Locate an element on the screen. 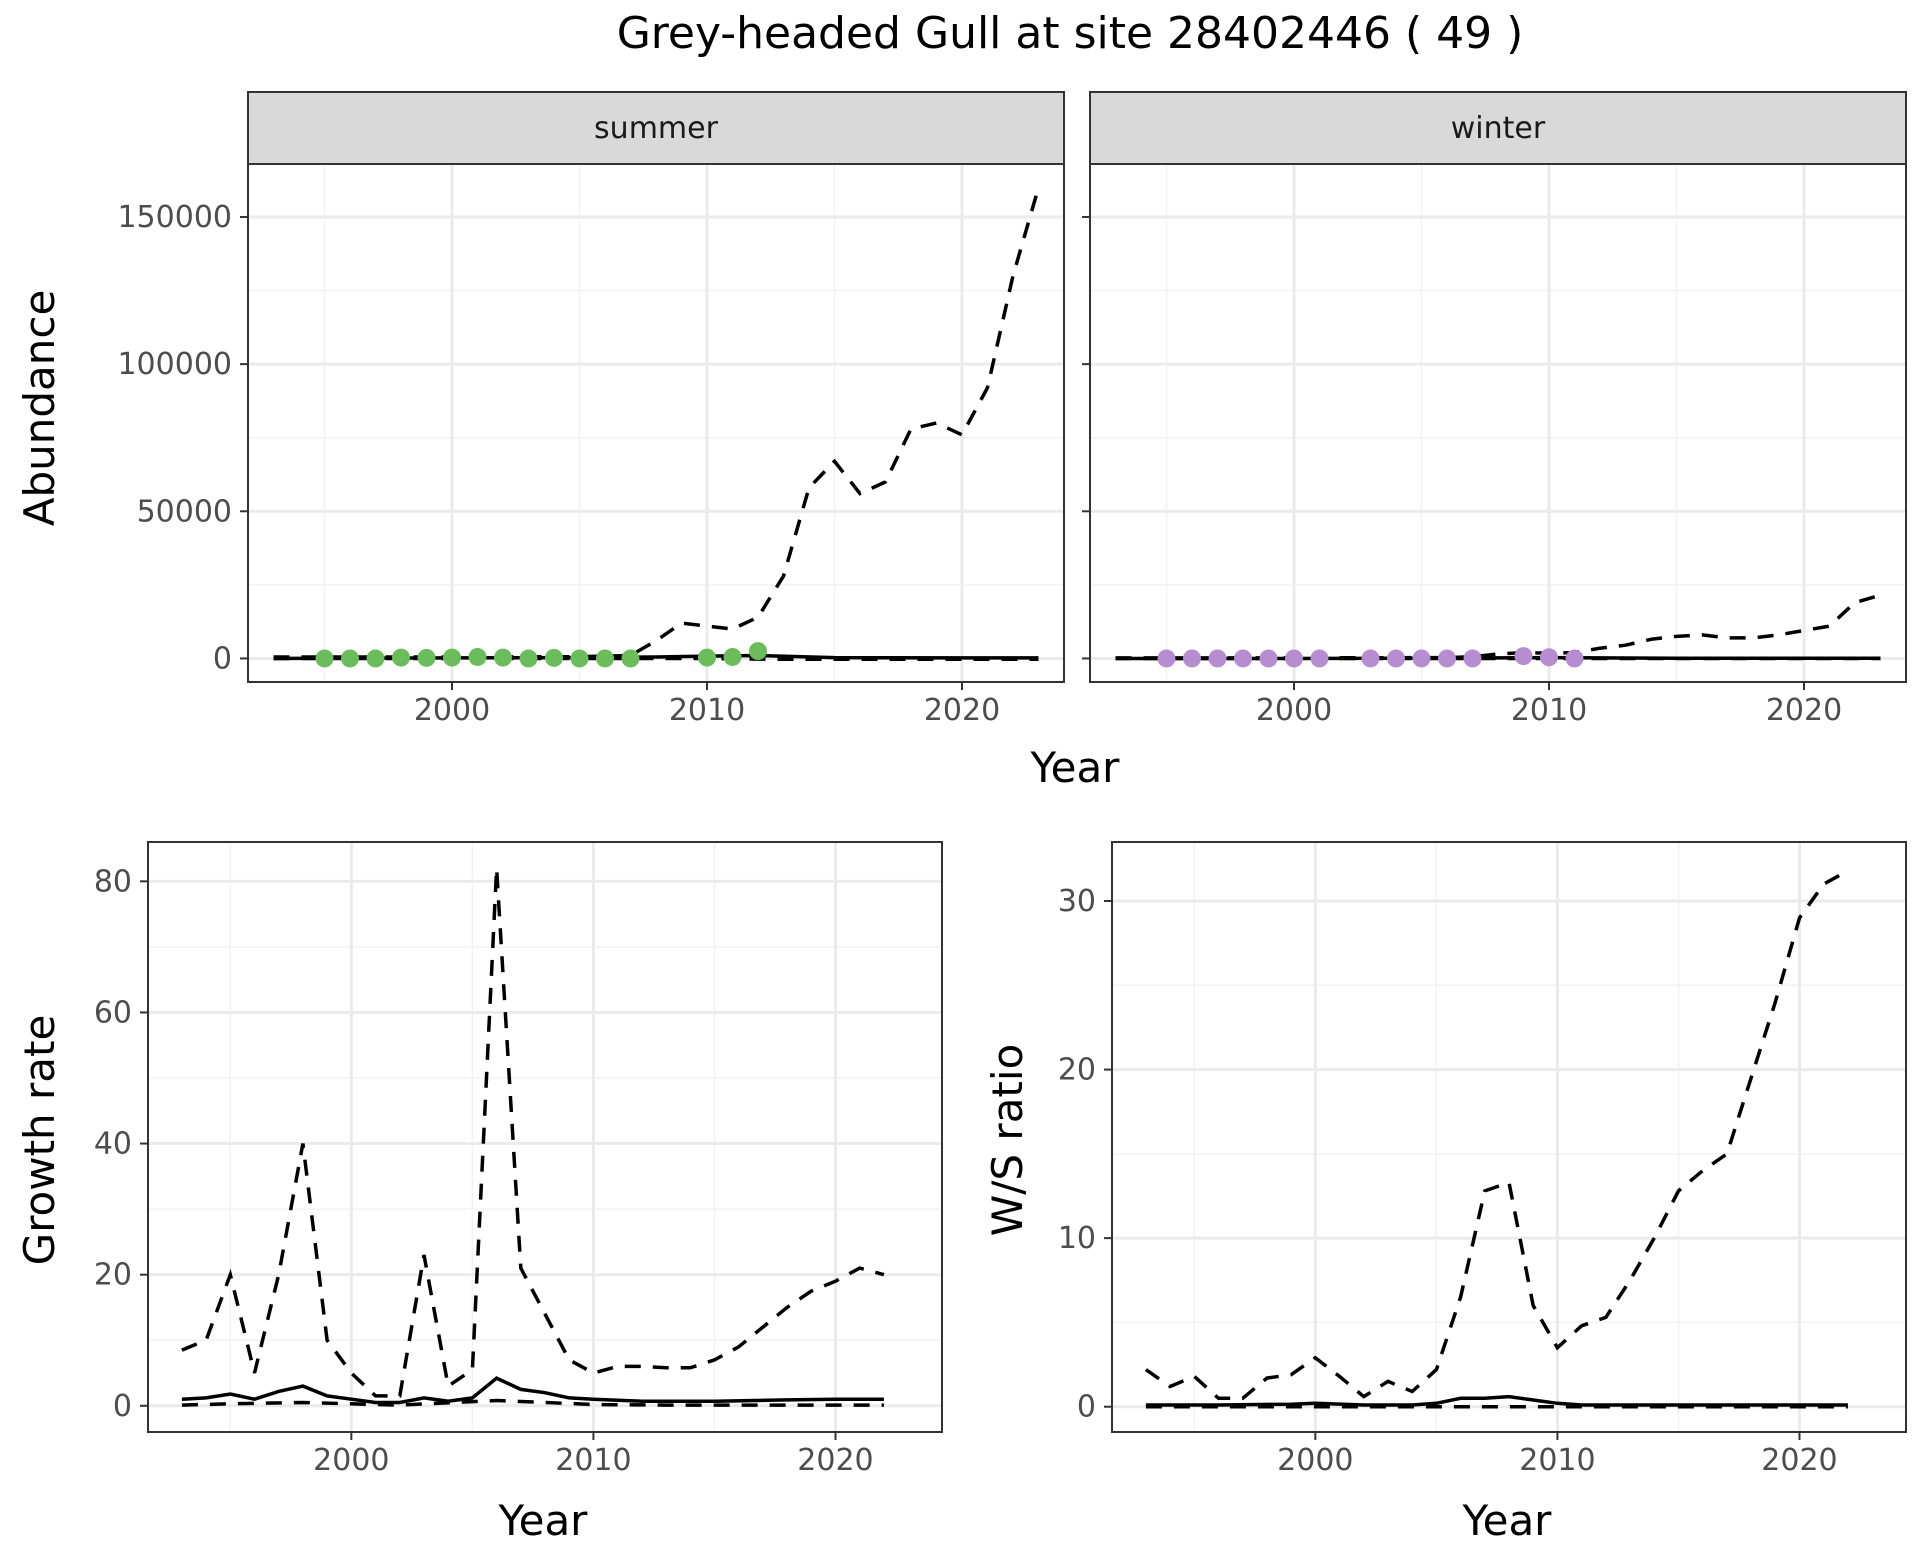 The width and height of the screenshot is (1920, 1560). facet-strip-label: summer is located at coordinates (656, 128).